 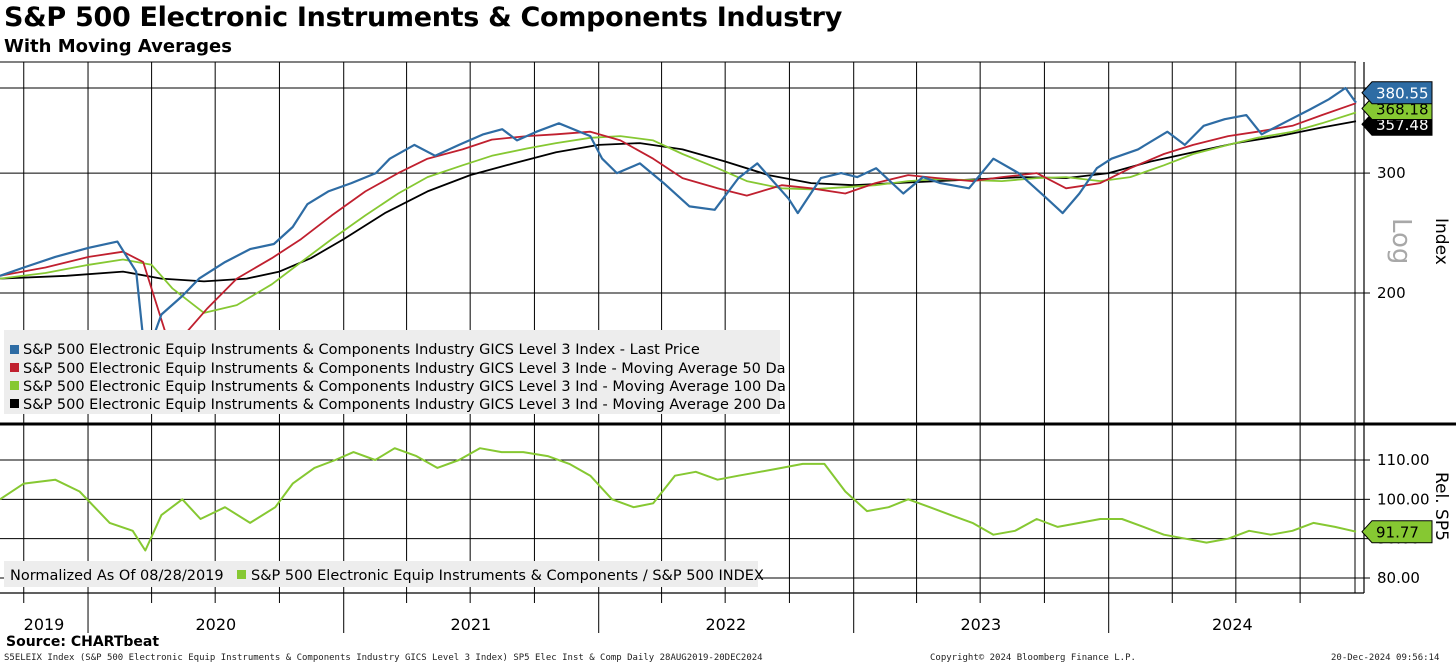 What do you see at coordinates (725, 624) in the screenshot?
I see `x-tick-label: 2022` at bounding box center [725, 624].